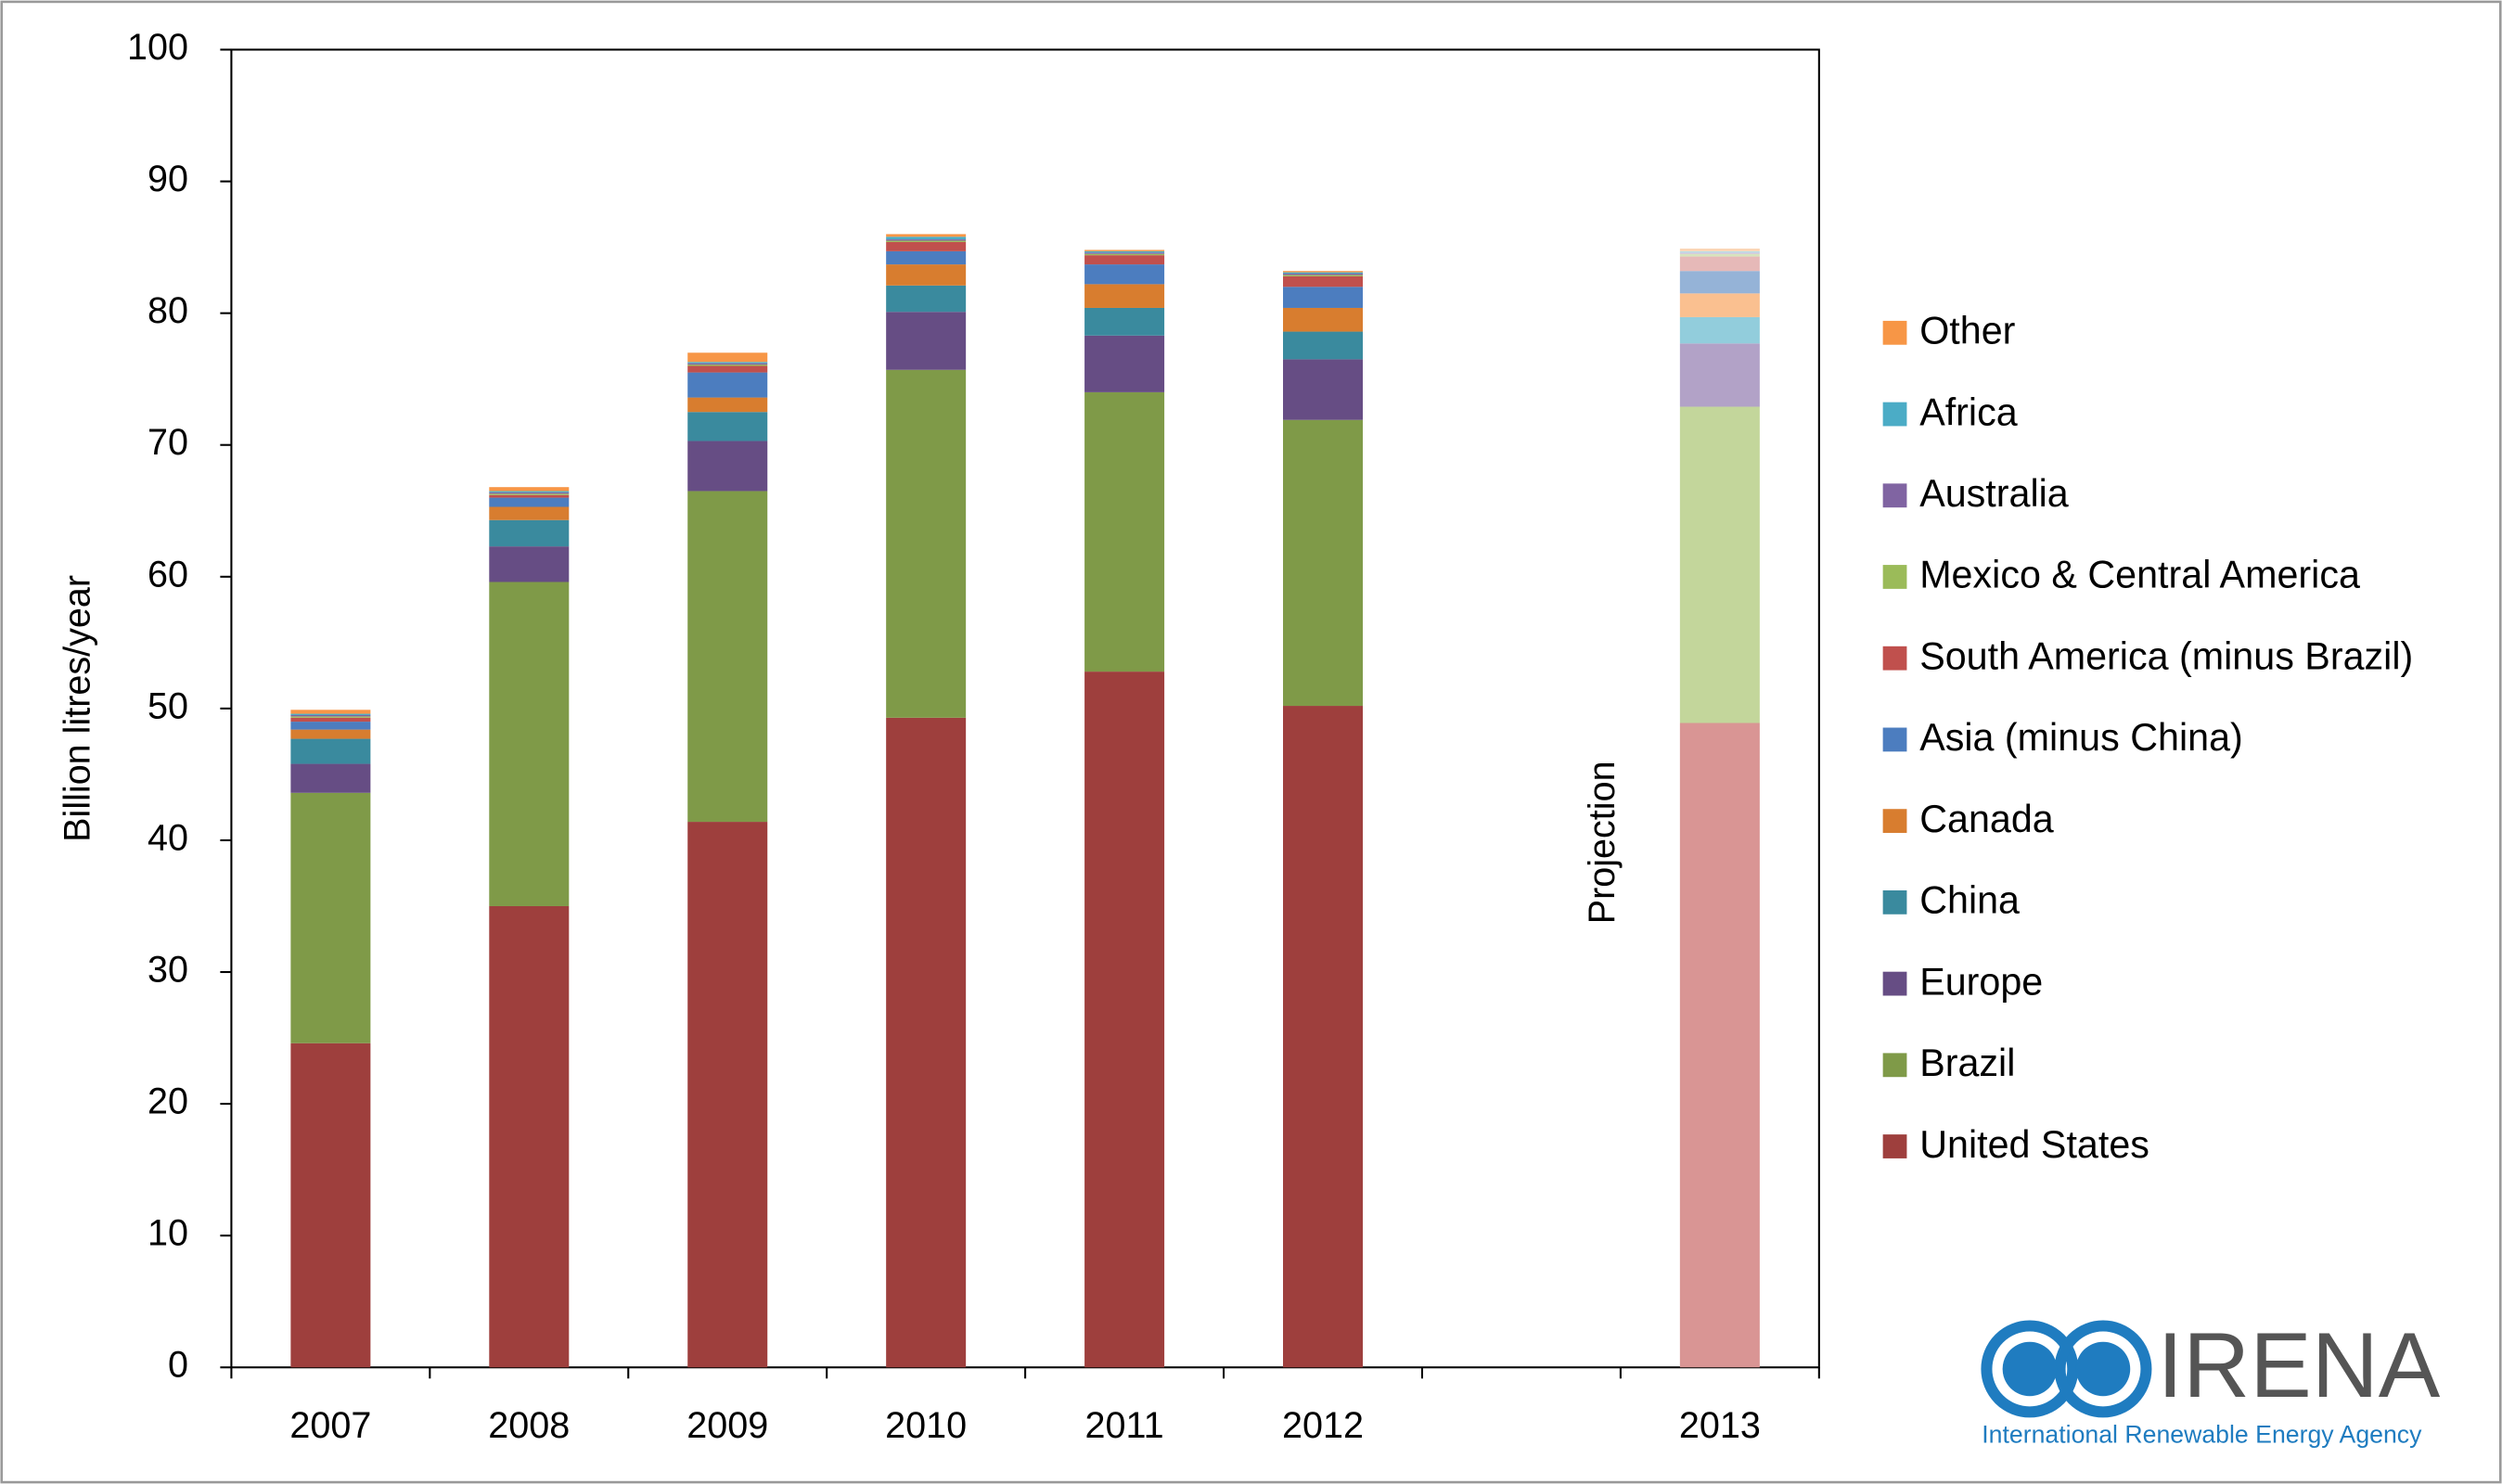  What do you see at coordinates (168, 969) in the screenshot?
I see `y-tick-label: 30` at bounding box center [168, 969].